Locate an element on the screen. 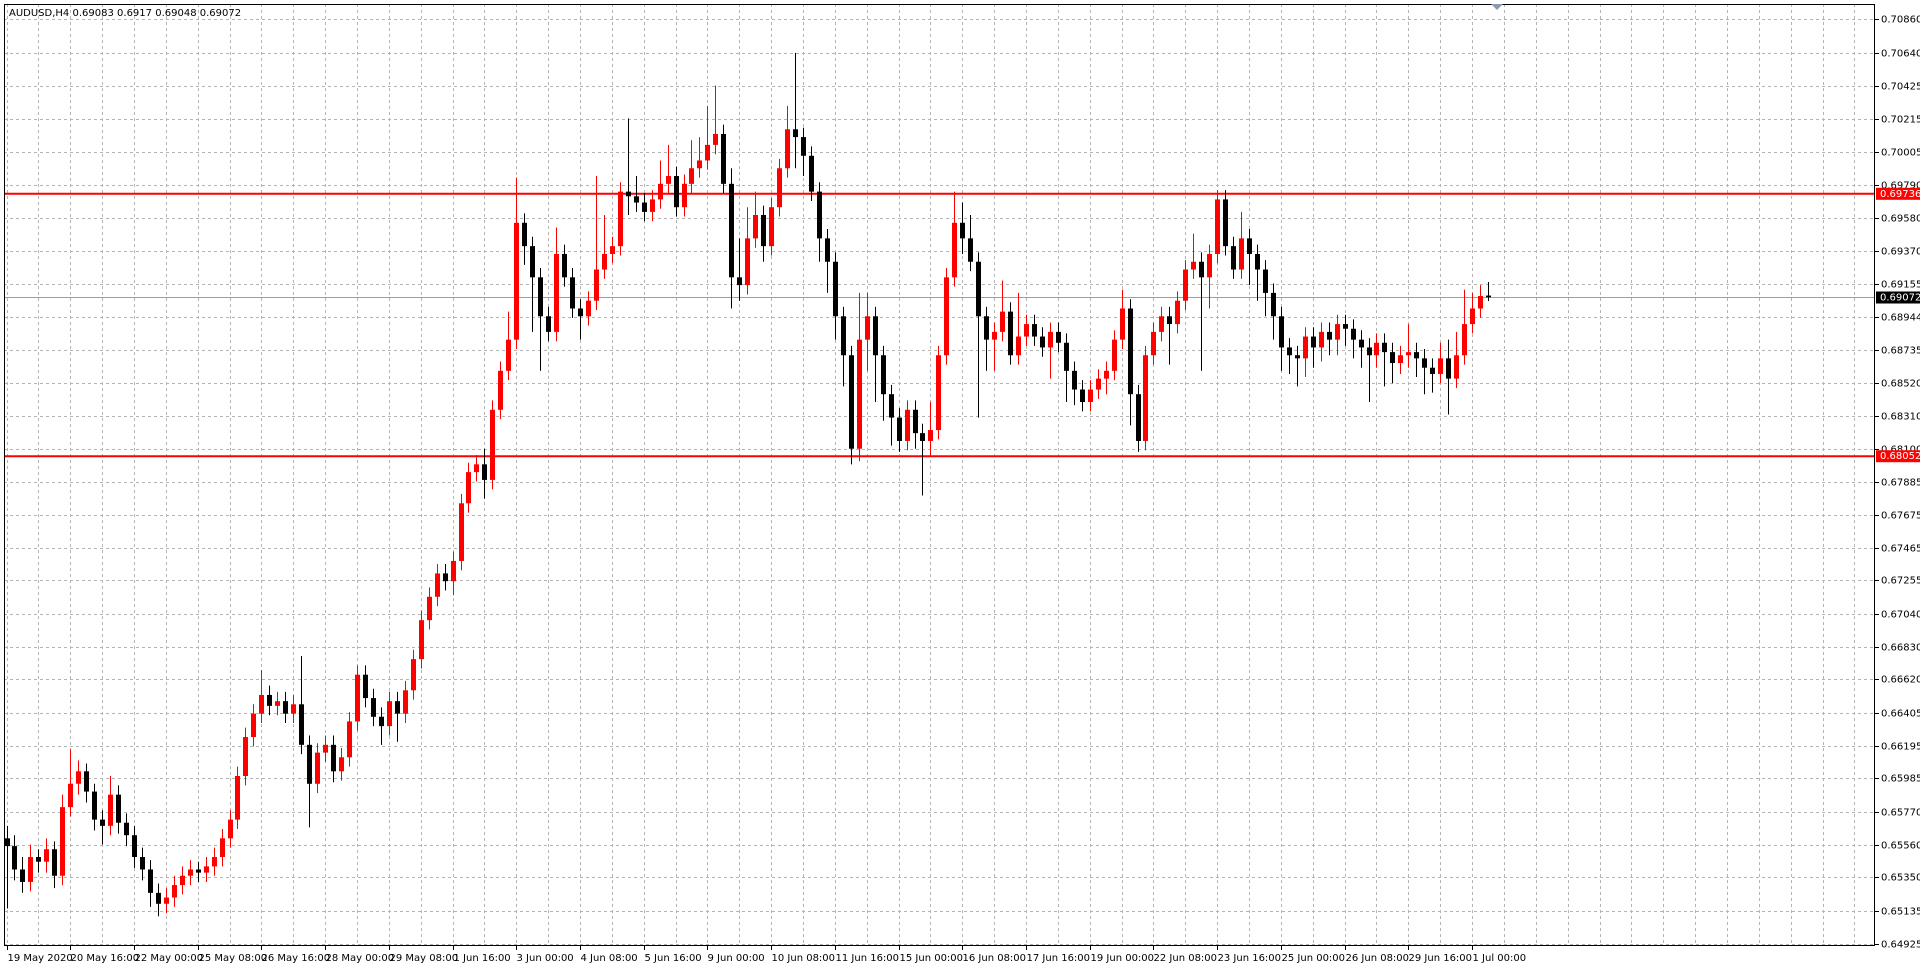 The height and width of the screenshot is (968, 1920). y-tick-label: 0.68310 is located at coordinates (1900, 417).